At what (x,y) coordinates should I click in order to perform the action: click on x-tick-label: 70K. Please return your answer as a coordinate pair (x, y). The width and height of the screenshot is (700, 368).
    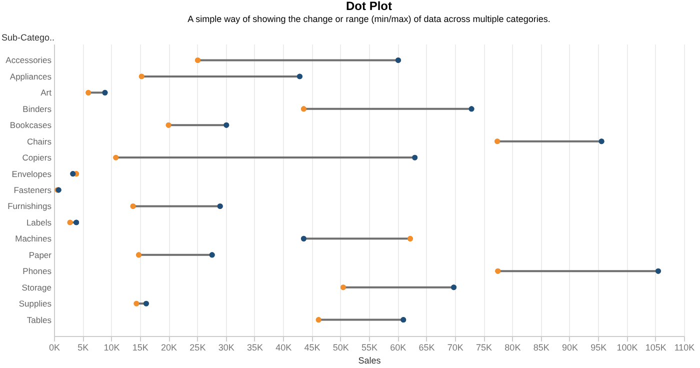
    Looking at the image, I should click on (455, 347).